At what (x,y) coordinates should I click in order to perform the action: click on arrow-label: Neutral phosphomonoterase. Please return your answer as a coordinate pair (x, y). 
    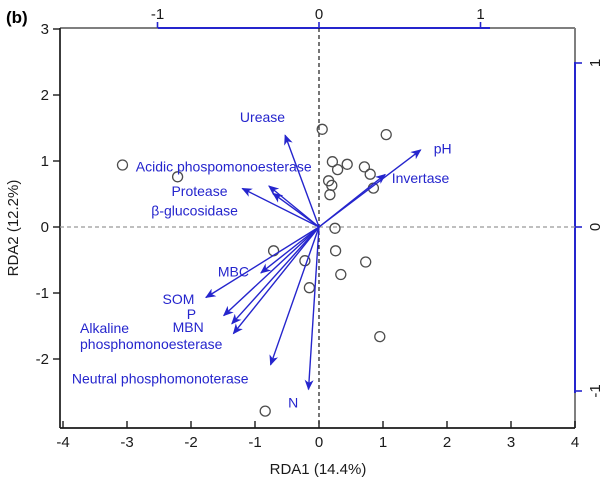
    Looking at the image, I should click on (160, 379).